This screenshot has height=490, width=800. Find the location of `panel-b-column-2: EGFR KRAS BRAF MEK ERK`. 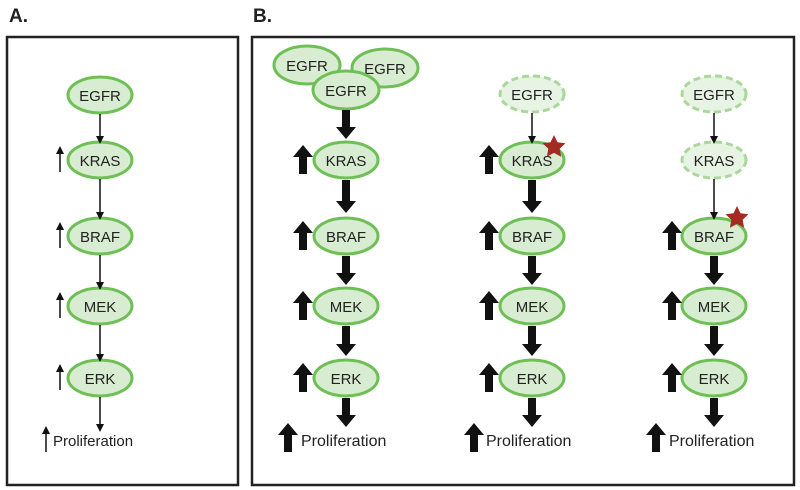

panel-b-column-2: EGFR KRAS BRAF MEK ERK is located at coordinates (517, 263).